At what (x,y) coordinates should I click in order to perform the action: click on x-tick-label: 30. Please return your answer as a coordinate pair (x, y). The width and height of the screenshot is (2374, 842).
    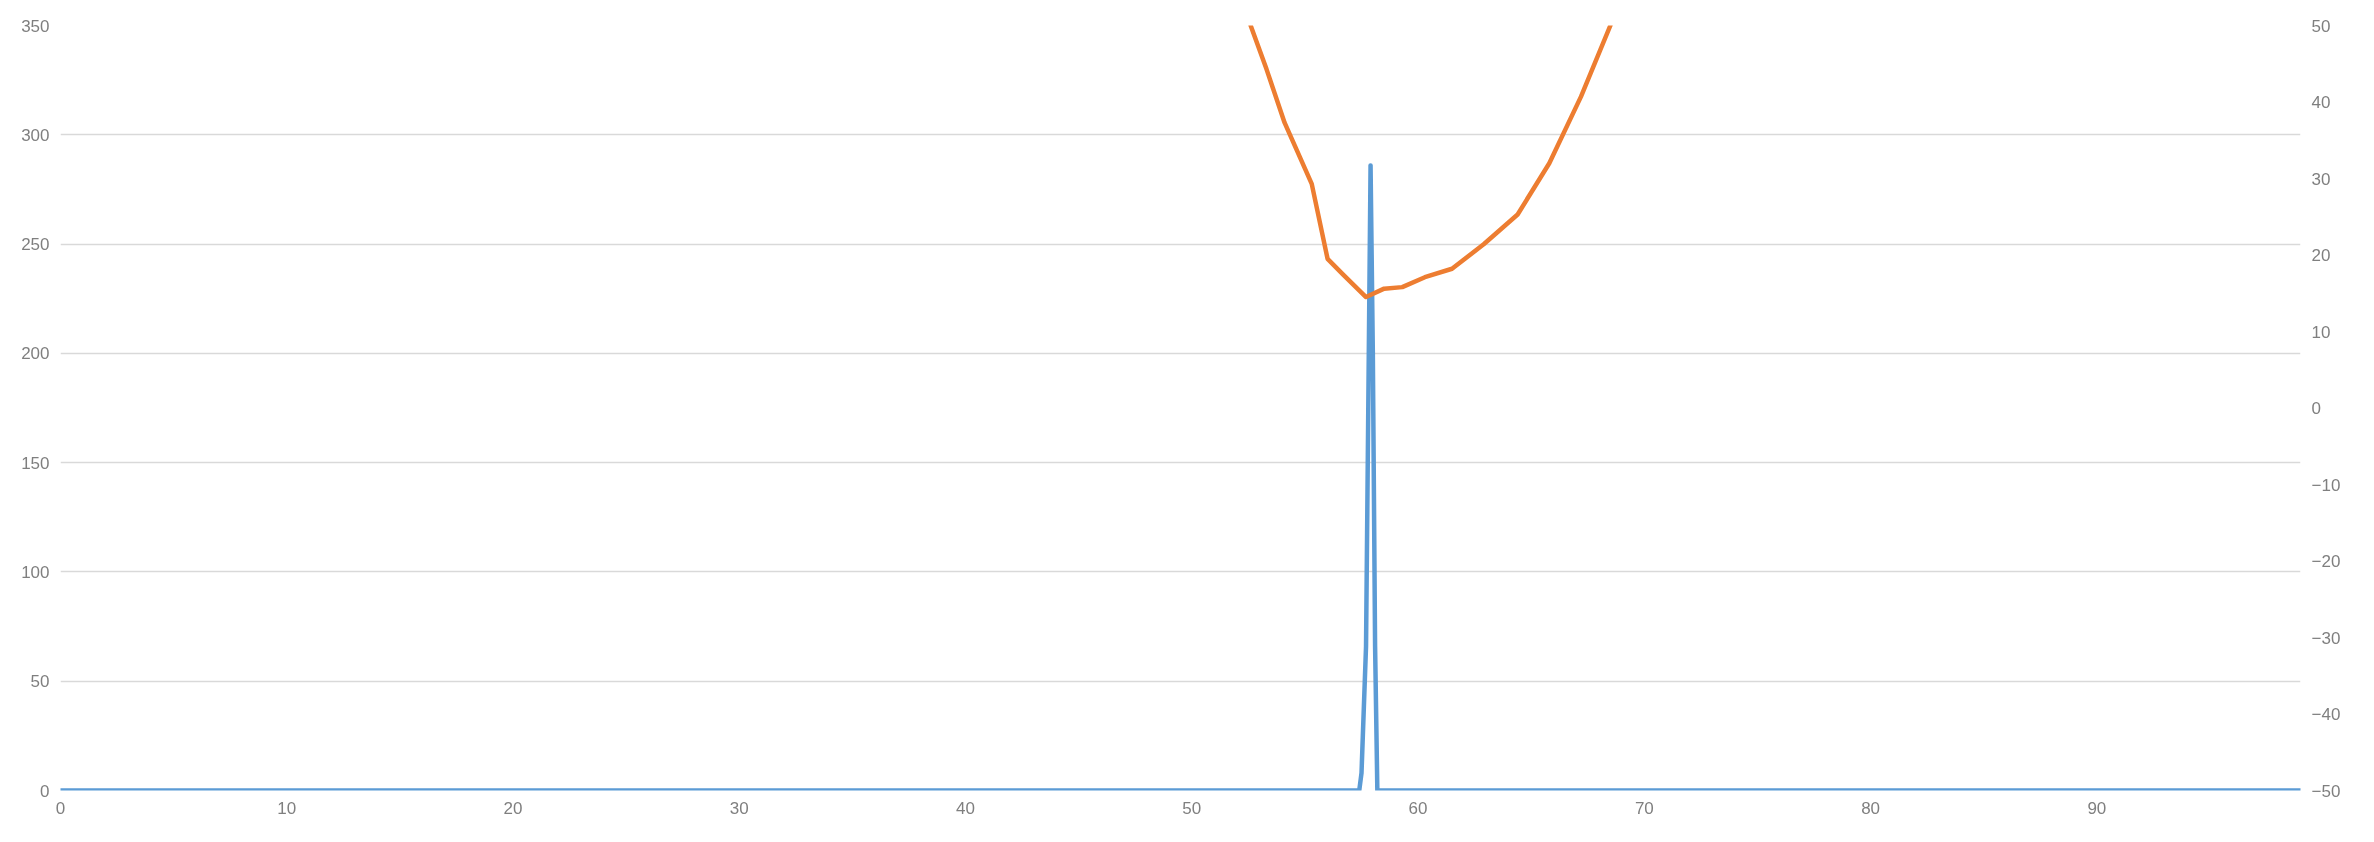
    Looking at the image, I should click on (739, 808).